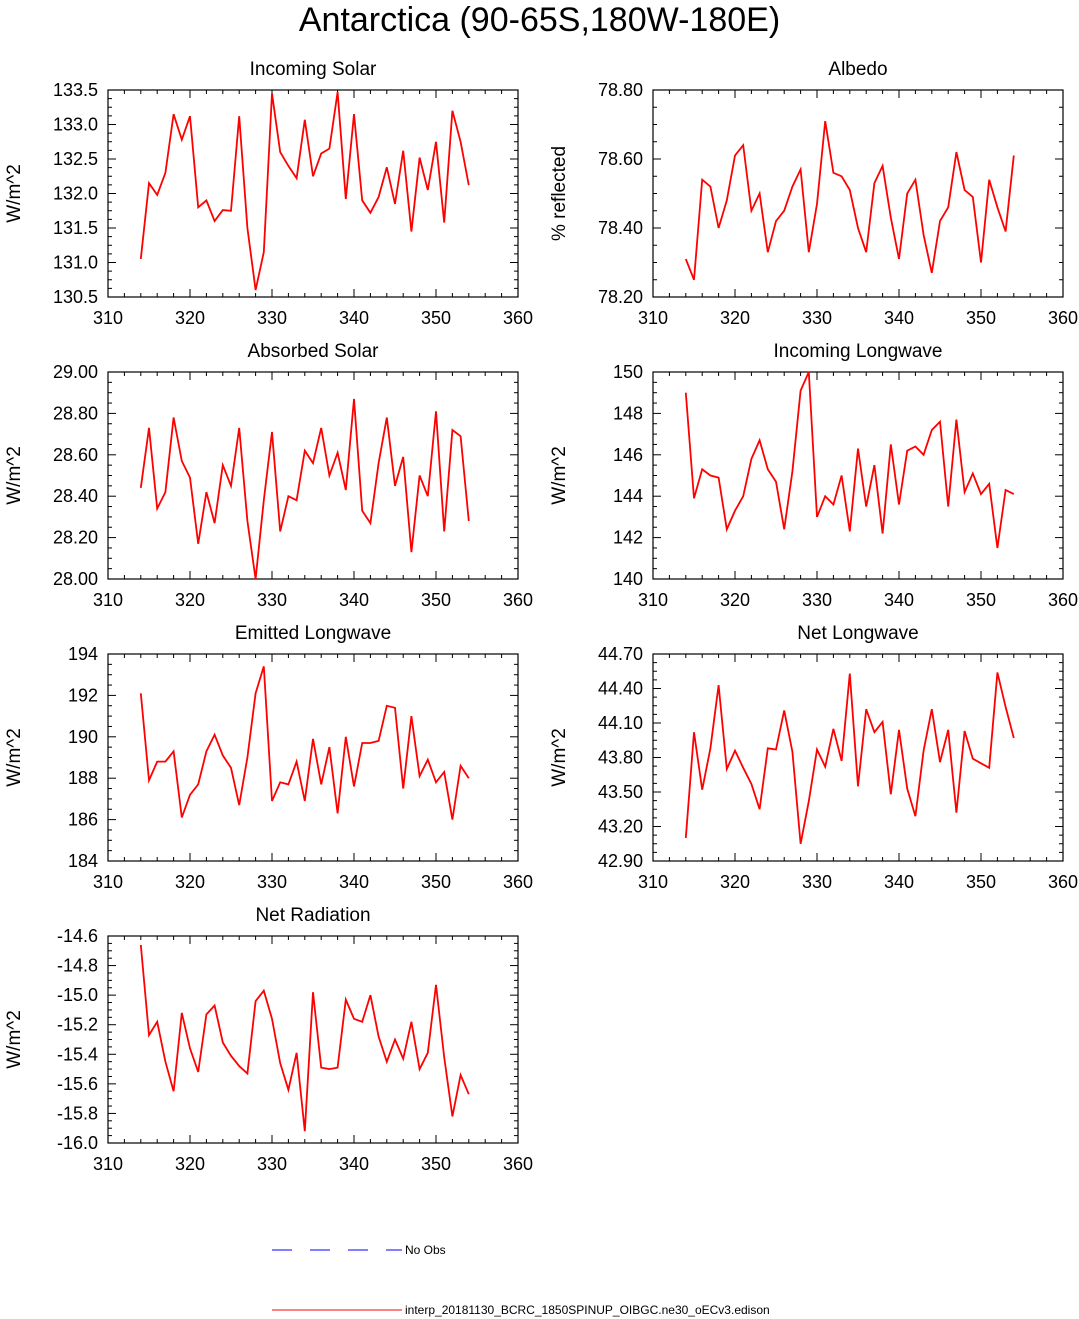 The height and width of the screenshot is (1319, 1079). What do you see at coordinates (857, 69) in the screenshot?
I see `panel-title: Albedo` at bounding box center [857, 69].